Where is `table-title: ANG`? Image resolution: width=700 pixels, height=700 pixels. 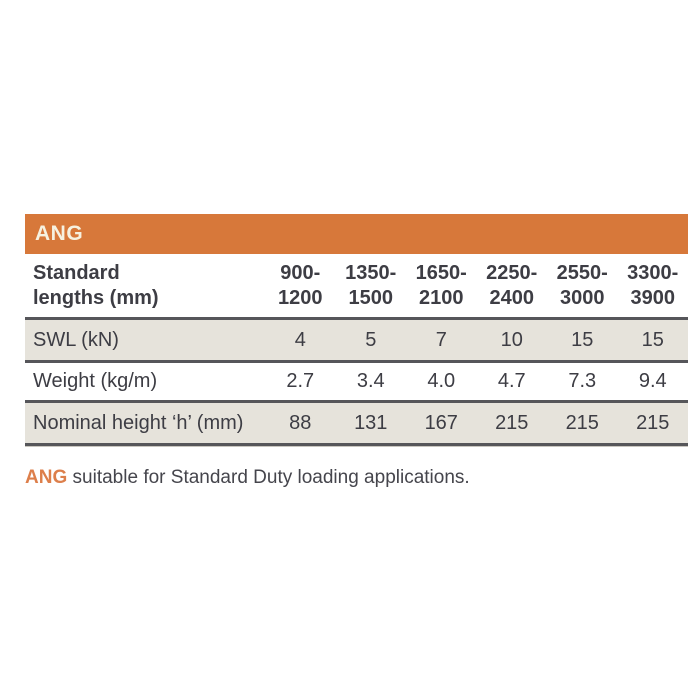 table-title: ANG is located at coordinates (59, 233).